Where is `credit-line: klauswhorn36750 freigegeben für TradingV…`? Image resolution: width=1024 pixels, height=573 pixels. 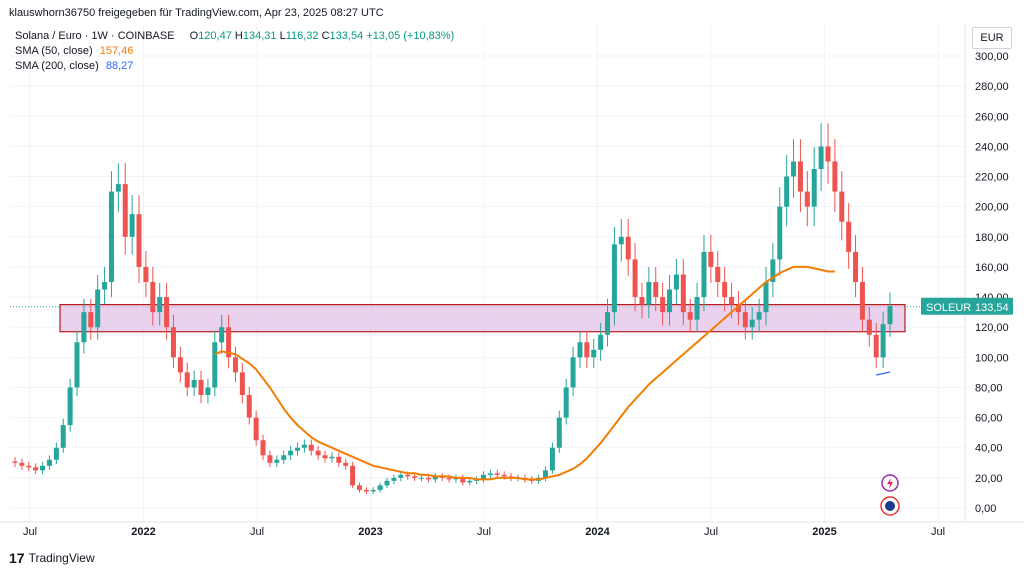 credit-line: klauswhorn36750 freigegeben für TradingV… is located at coordinates (196, 13).